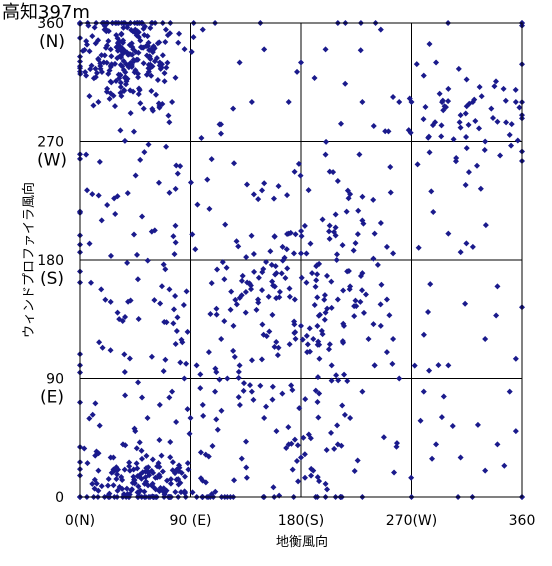 The image size is (552, 566). I want to click on x-tick-label: 0(N), so click(80, 521).